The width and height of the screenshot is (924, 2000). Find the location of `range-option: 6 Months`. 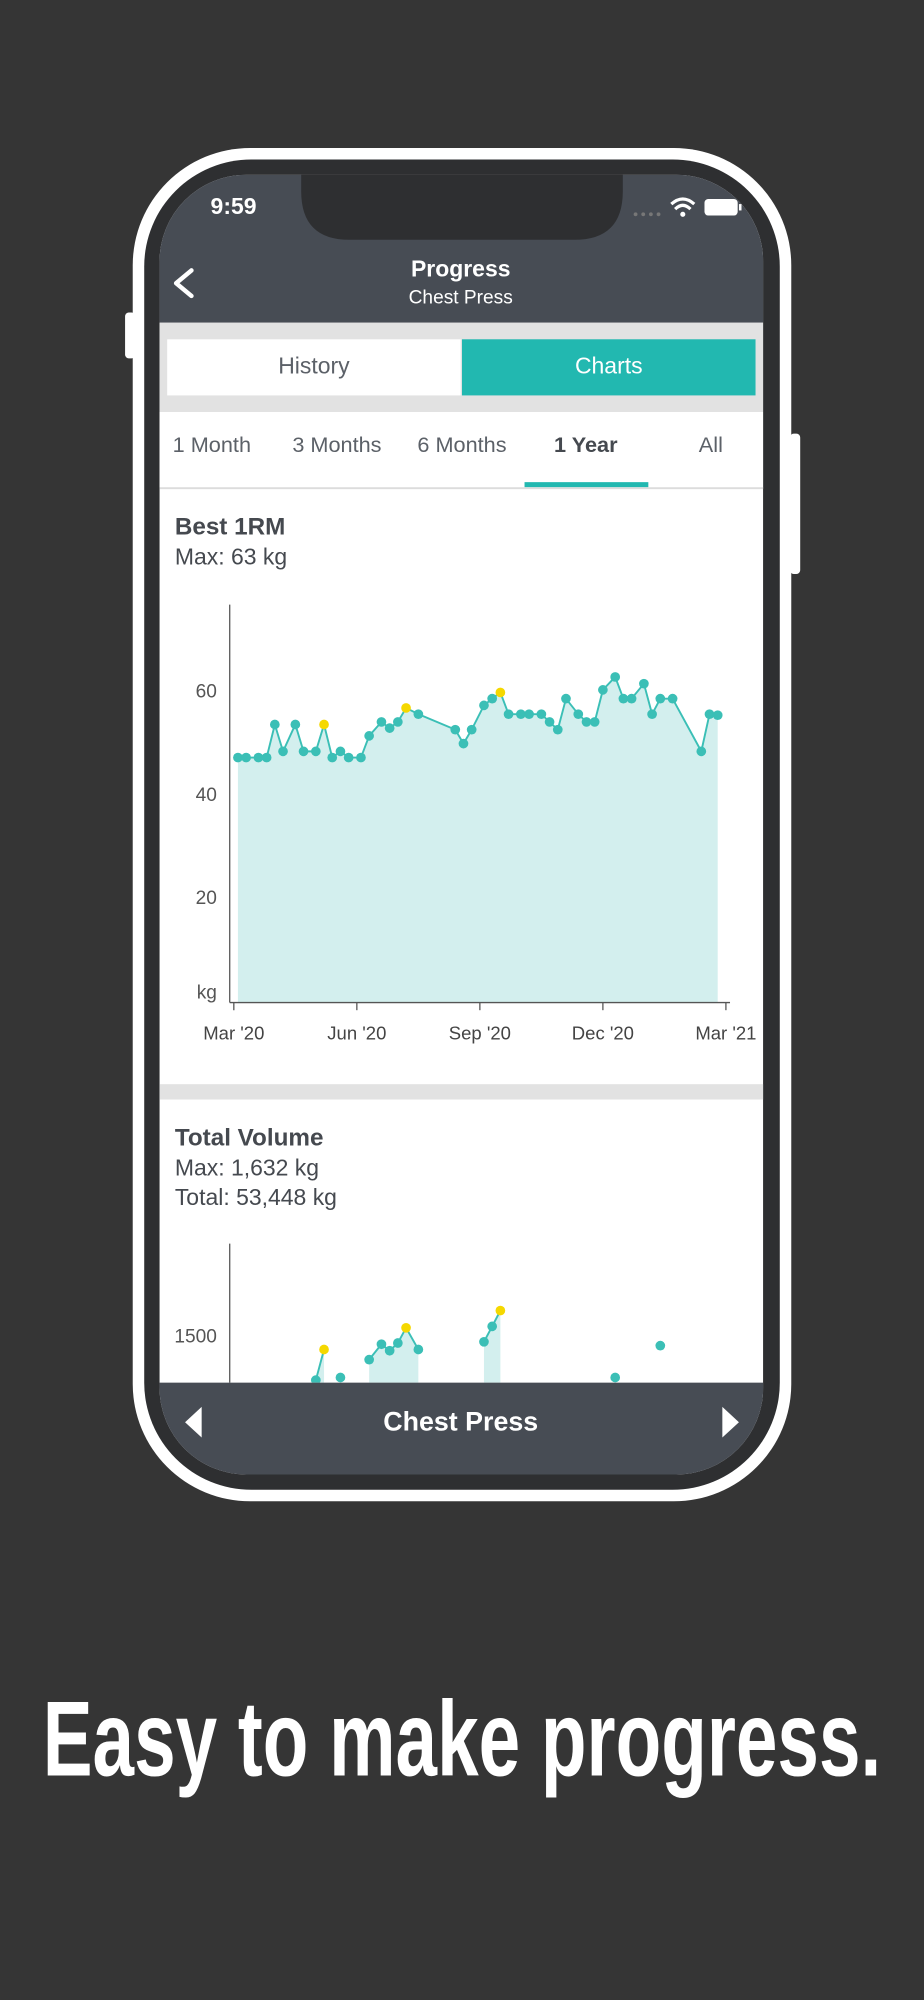

range-option: 6 Months is located at coordinates (461, 444).